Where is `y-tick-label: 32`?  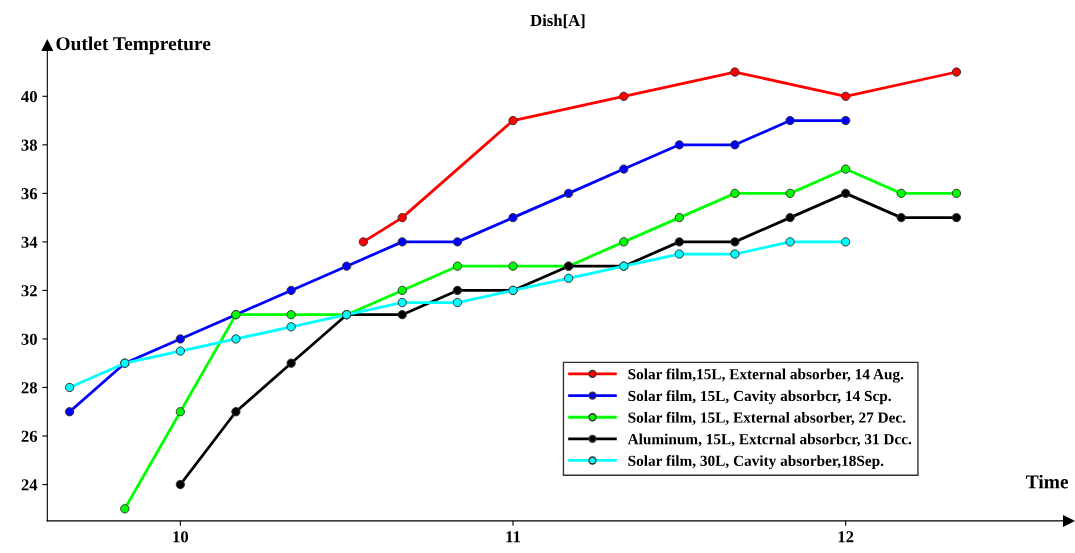 y-tick-label: 32 is located at coordinates (29, 291).